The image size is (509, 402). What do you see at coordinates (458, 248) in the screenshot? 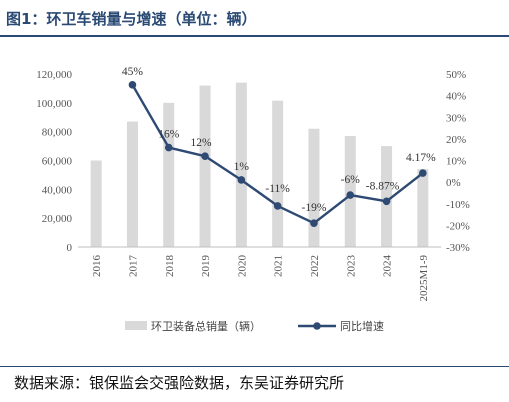
I see `y-right-tick-label: -30%` at bounding box center [458, 248].